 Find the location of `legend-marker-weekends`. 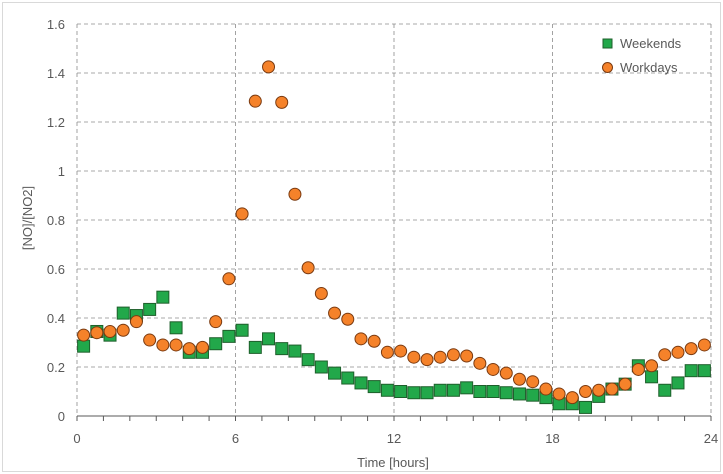

legend-marker-weekends is located at coordinates (607, 43).